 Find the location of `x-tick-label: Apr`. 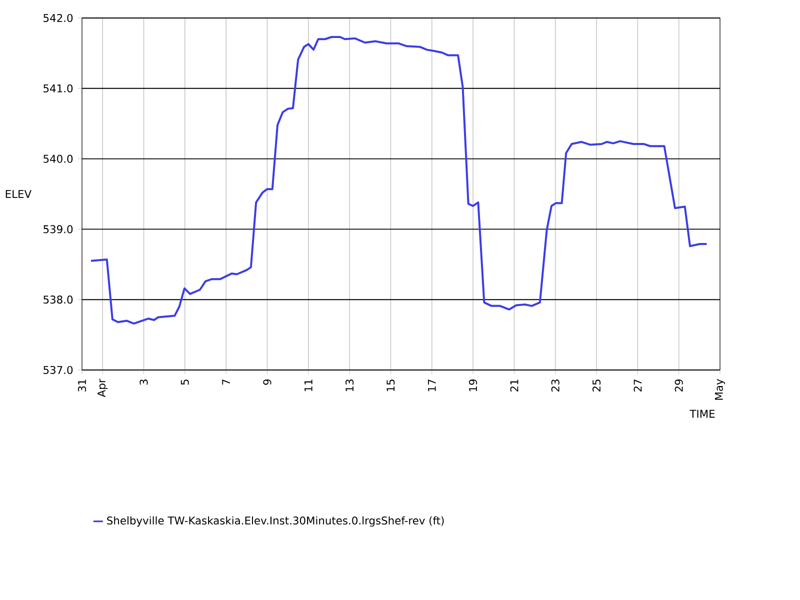

x-tick-label: Apr is located at coordinates (103, 388).